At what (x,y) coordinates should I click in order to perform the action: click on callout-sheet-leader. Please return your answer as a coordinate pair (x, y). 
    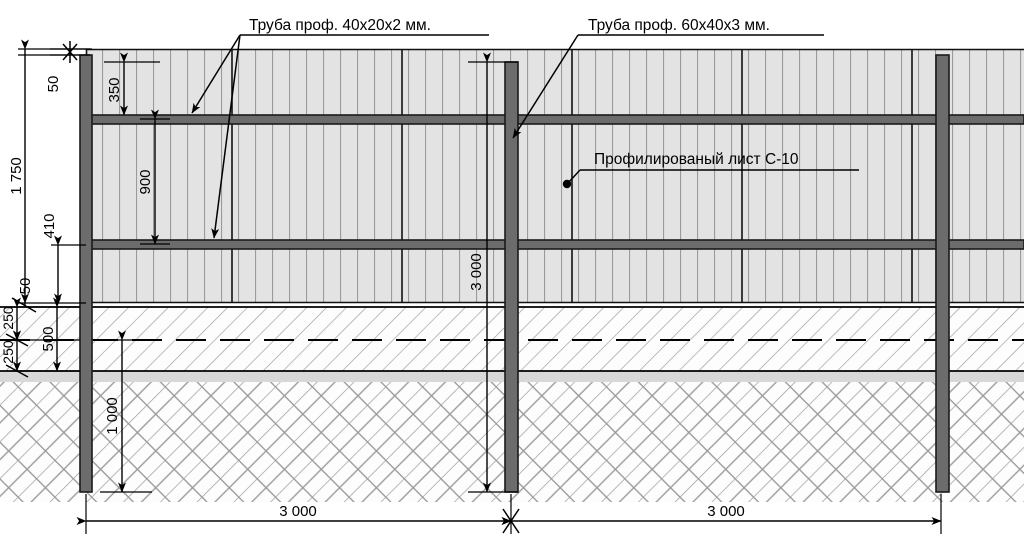
    Looking at the image, I should click on (574, 176).